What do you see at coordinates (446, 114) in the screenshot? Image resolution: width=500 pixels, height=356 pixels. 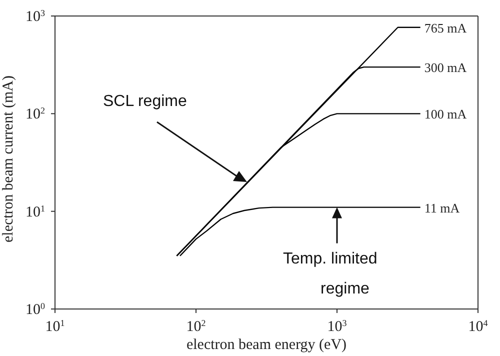 I see `series-label: 100 mA` at bounding box center [446, 114].